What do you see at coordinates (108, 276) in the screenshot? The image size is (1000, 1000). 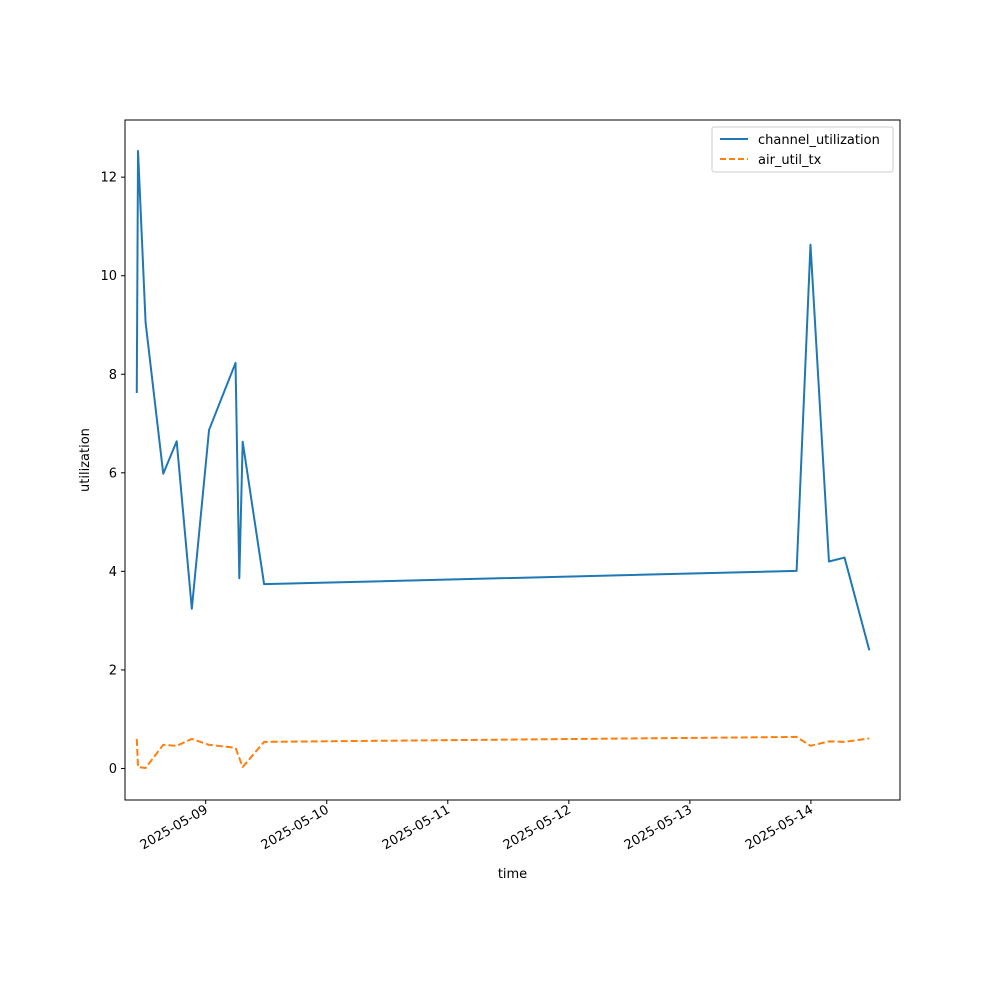 I see `y-tick-label: 10` at bounding box center [108, 276].